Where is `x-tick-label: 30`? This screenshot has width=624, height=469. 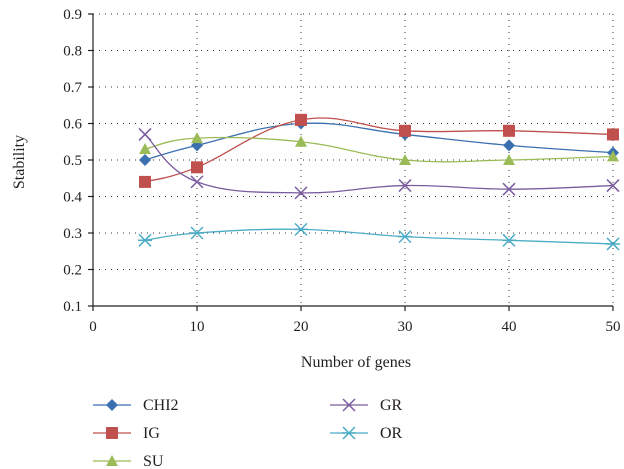 x-tick-label: 30 is located at coordinates (405, 327).